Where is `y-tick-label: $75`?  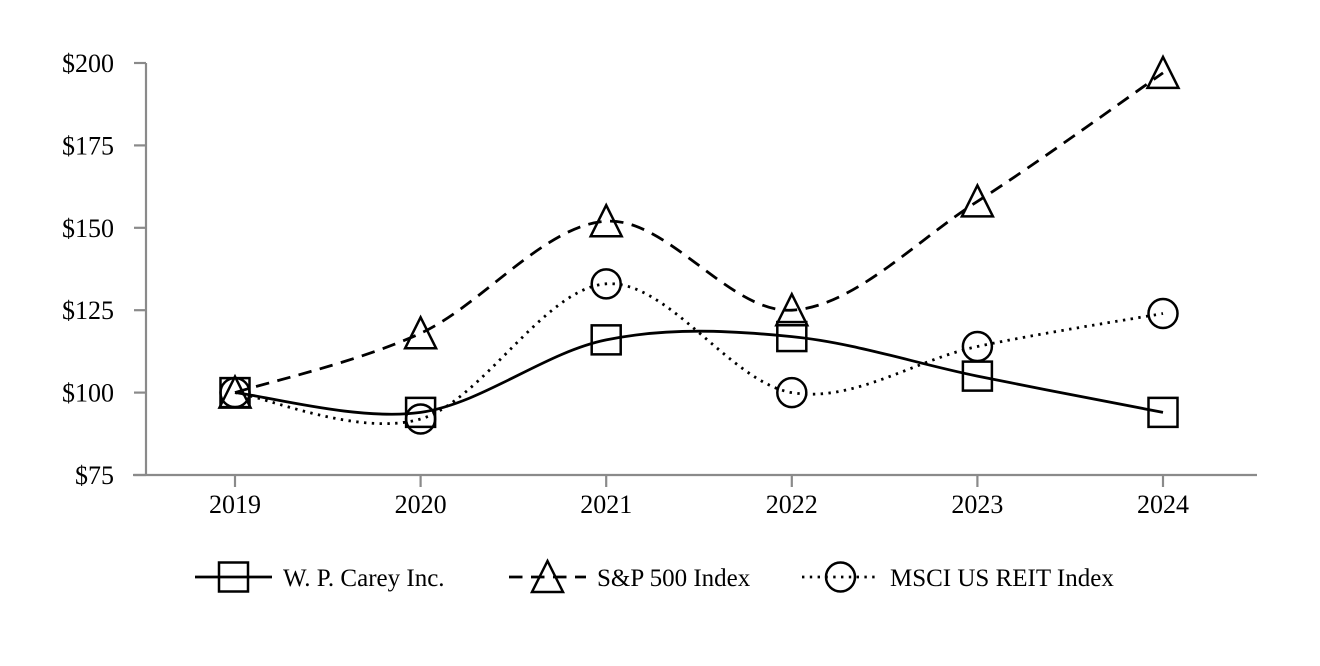 y-tick-label: $75 is located at coordinates (94, 475).